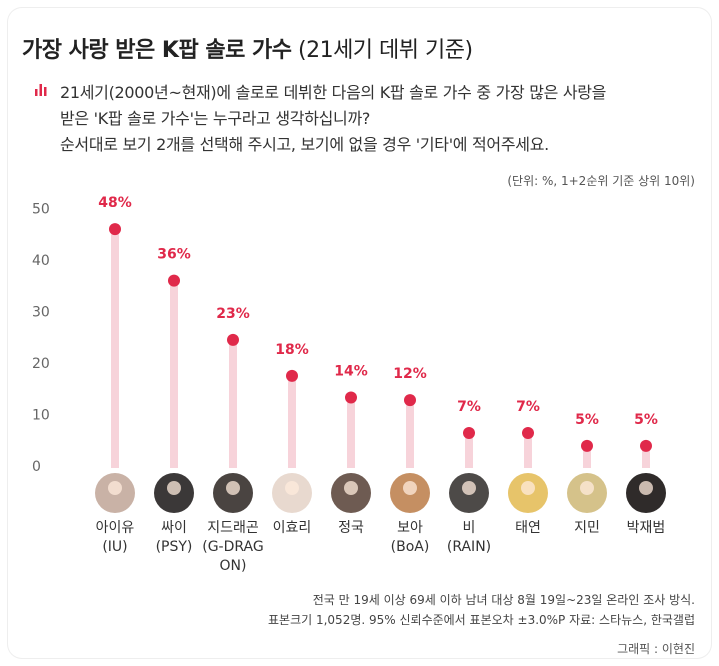 The width and height of the screenshot is (719, 666). Describe the element at coordinates (41, 416) in the screenshot. I see `y-tick-label: 10` at that location.